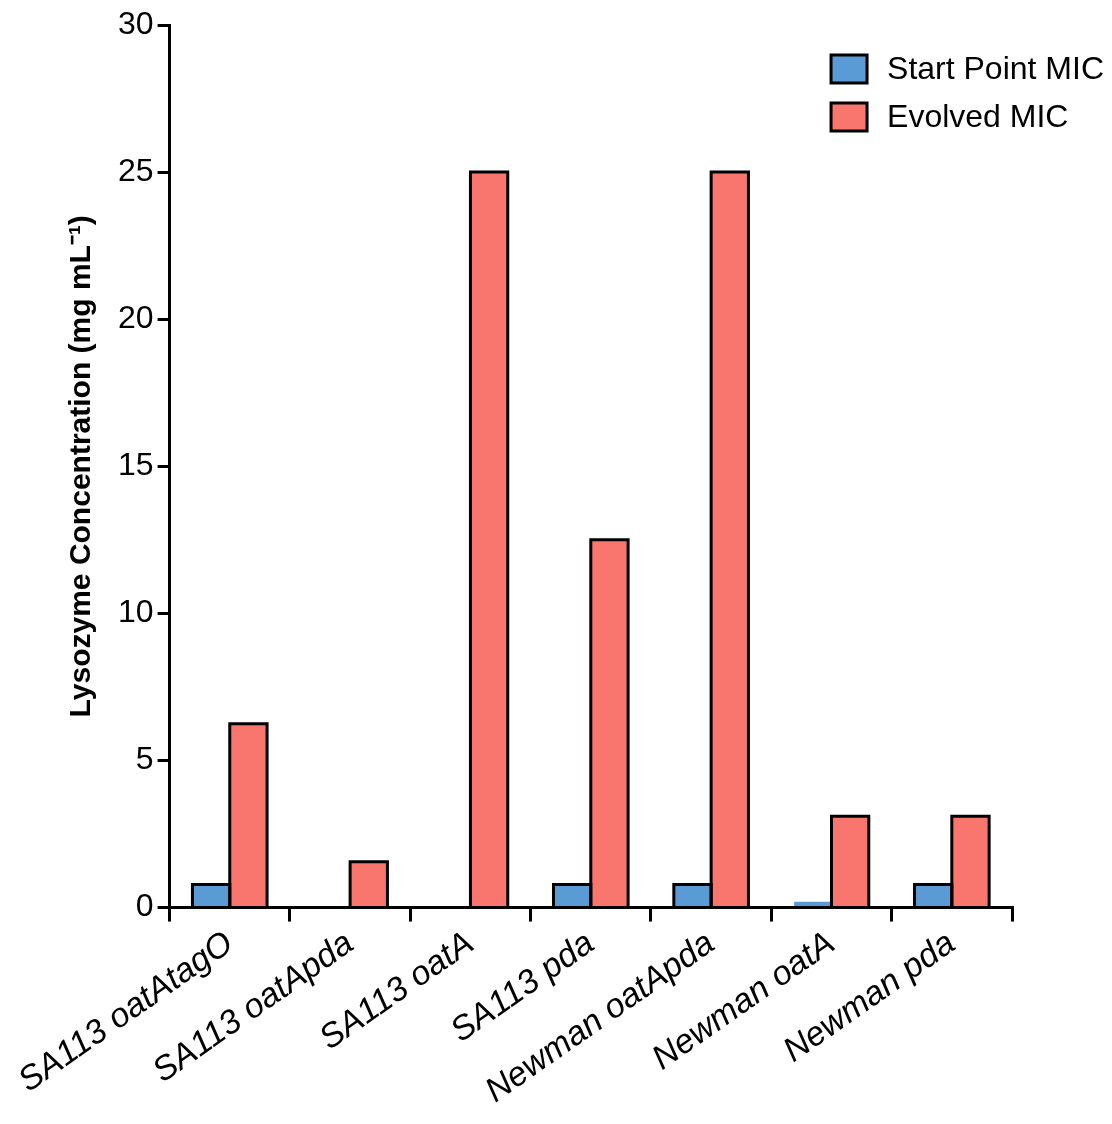  What do you see at coordinates (136, 169) in the screenshot?
I see `y-tick-label: 25` at bounding box center [136, 169].